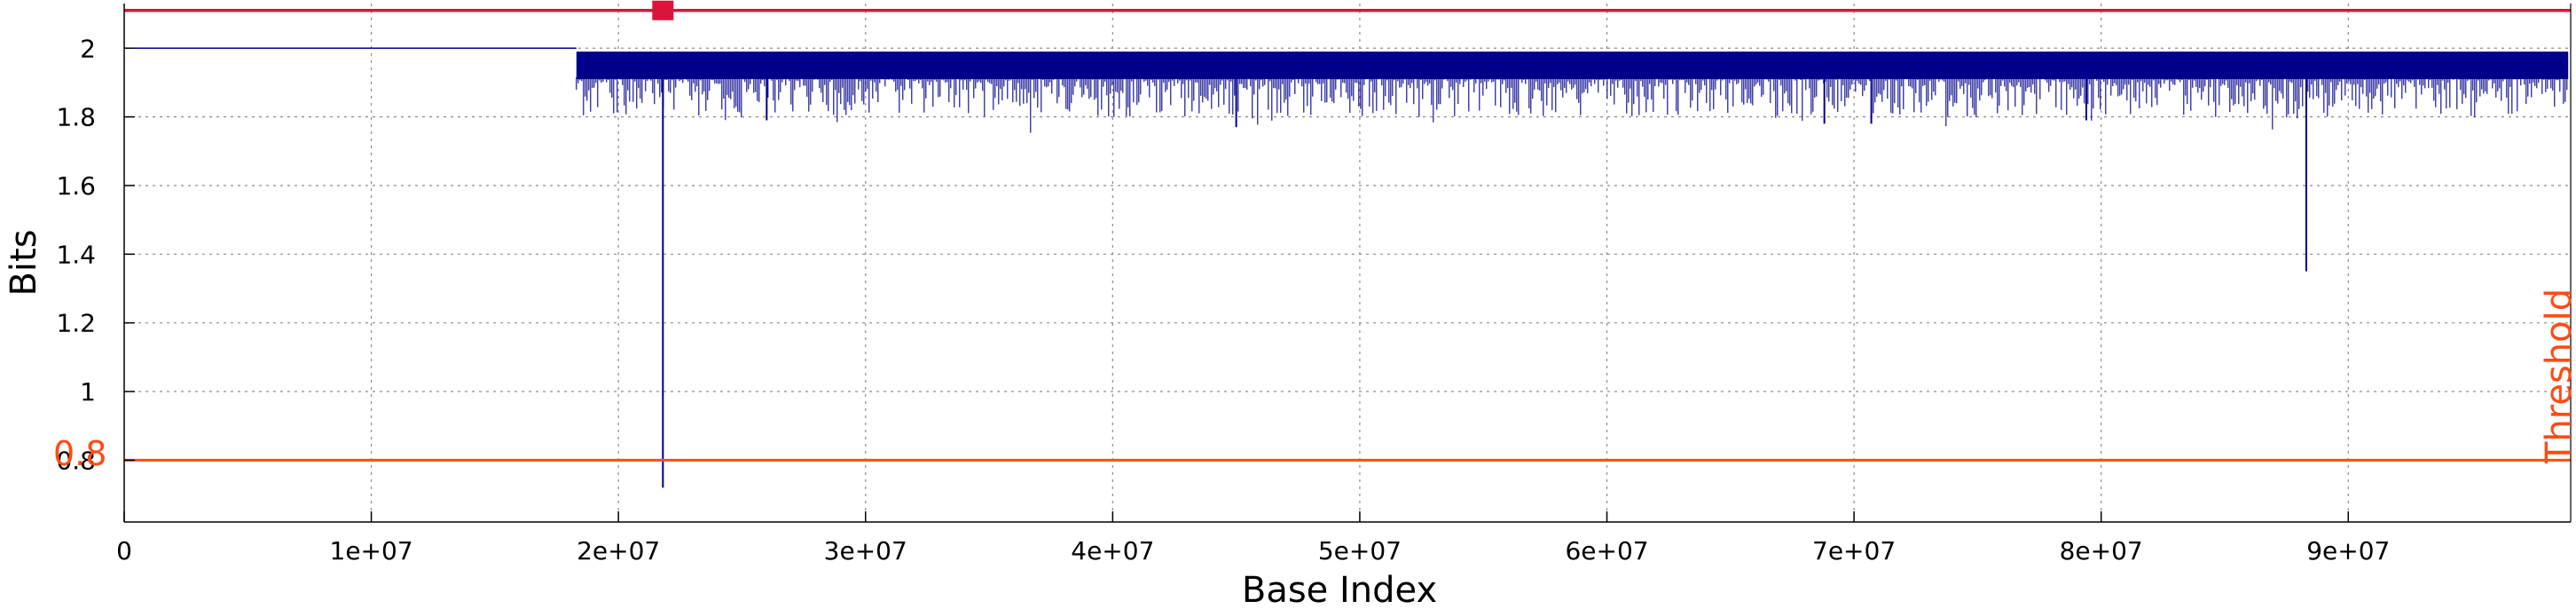 This screenshot has width=2576, height=609. Describe the element at coordinates (1854, 551) in the screenshot. I see `x-tick-label: 7e+07` at that location.